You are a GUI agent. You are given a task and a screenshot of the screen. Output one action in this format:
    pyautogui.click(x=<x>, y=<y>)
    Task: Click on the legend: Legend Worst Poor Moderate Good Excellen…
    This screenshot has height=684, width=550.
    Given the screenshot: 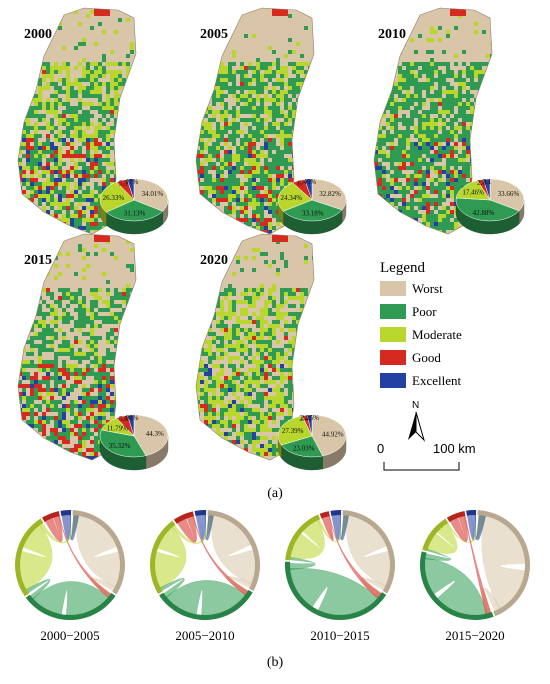 What is the action you would take?
    pyautogui.click(x=421, y=324)
    